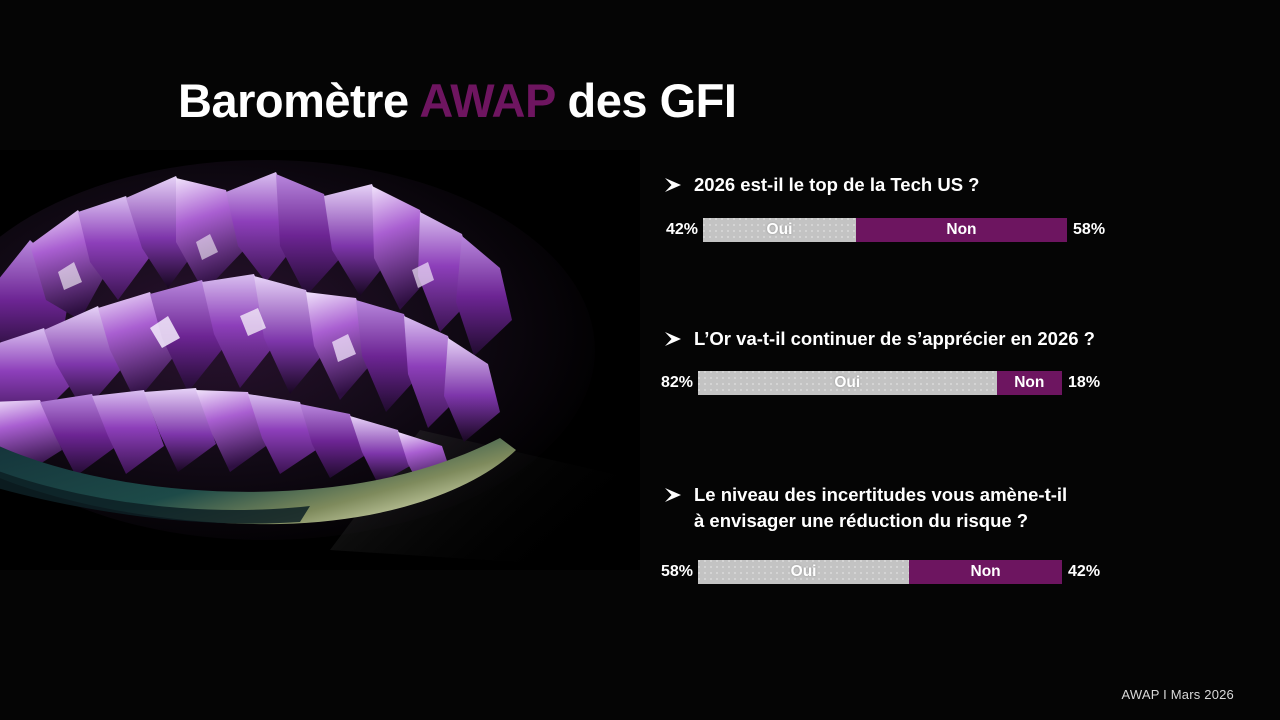 Image resolution: width=1280 pixels, height=720 pixels. What do you see at coordinates (986, 572) in the screenshot?
I see `bar-segment-non-3: Non` at bounding box center [986, 572].